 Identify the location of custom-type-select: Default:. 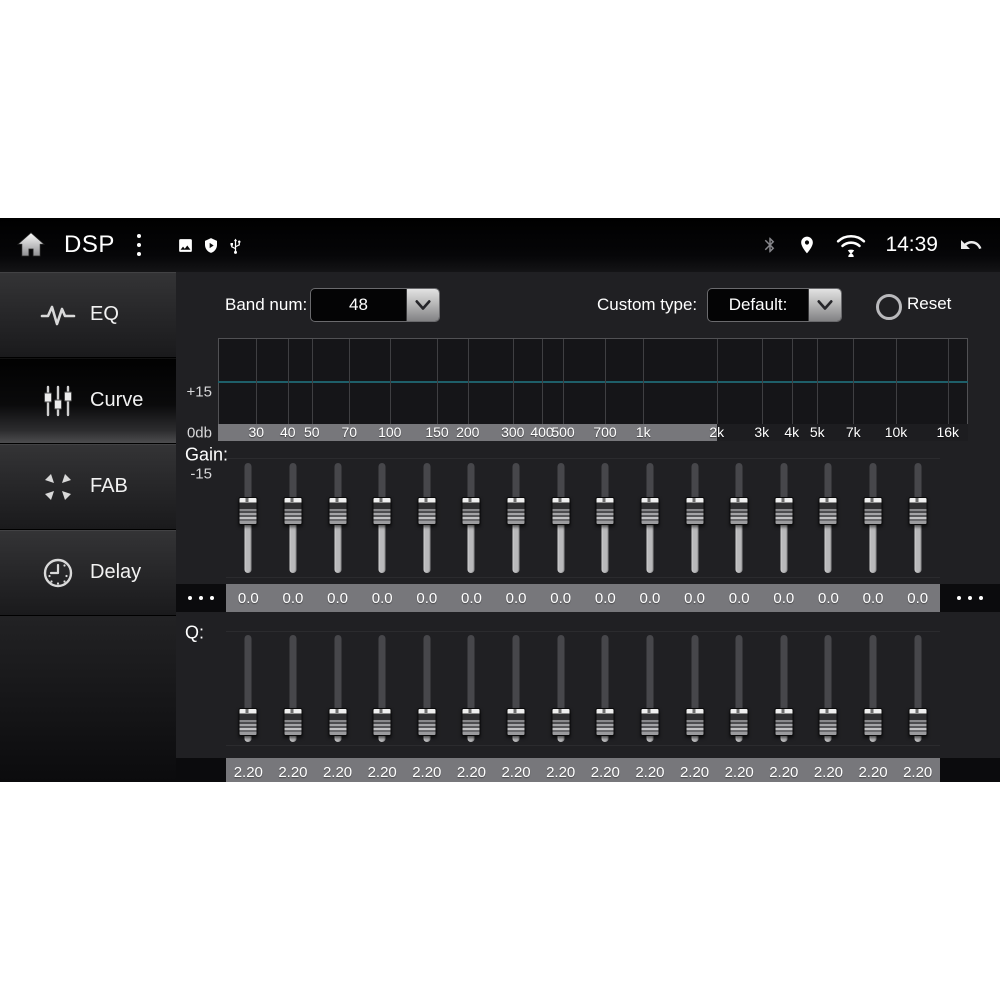
(774, 305).